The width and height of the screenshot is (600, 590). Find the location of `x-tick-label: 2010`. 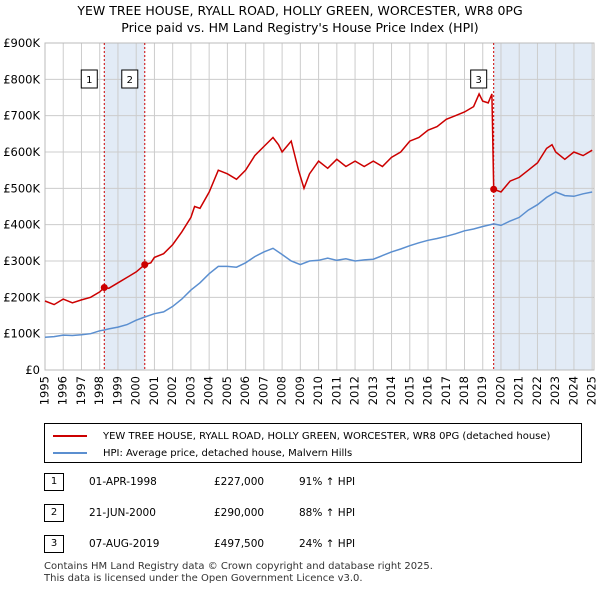

x-tick-label: 2010 is located at coordinates (318, 390).